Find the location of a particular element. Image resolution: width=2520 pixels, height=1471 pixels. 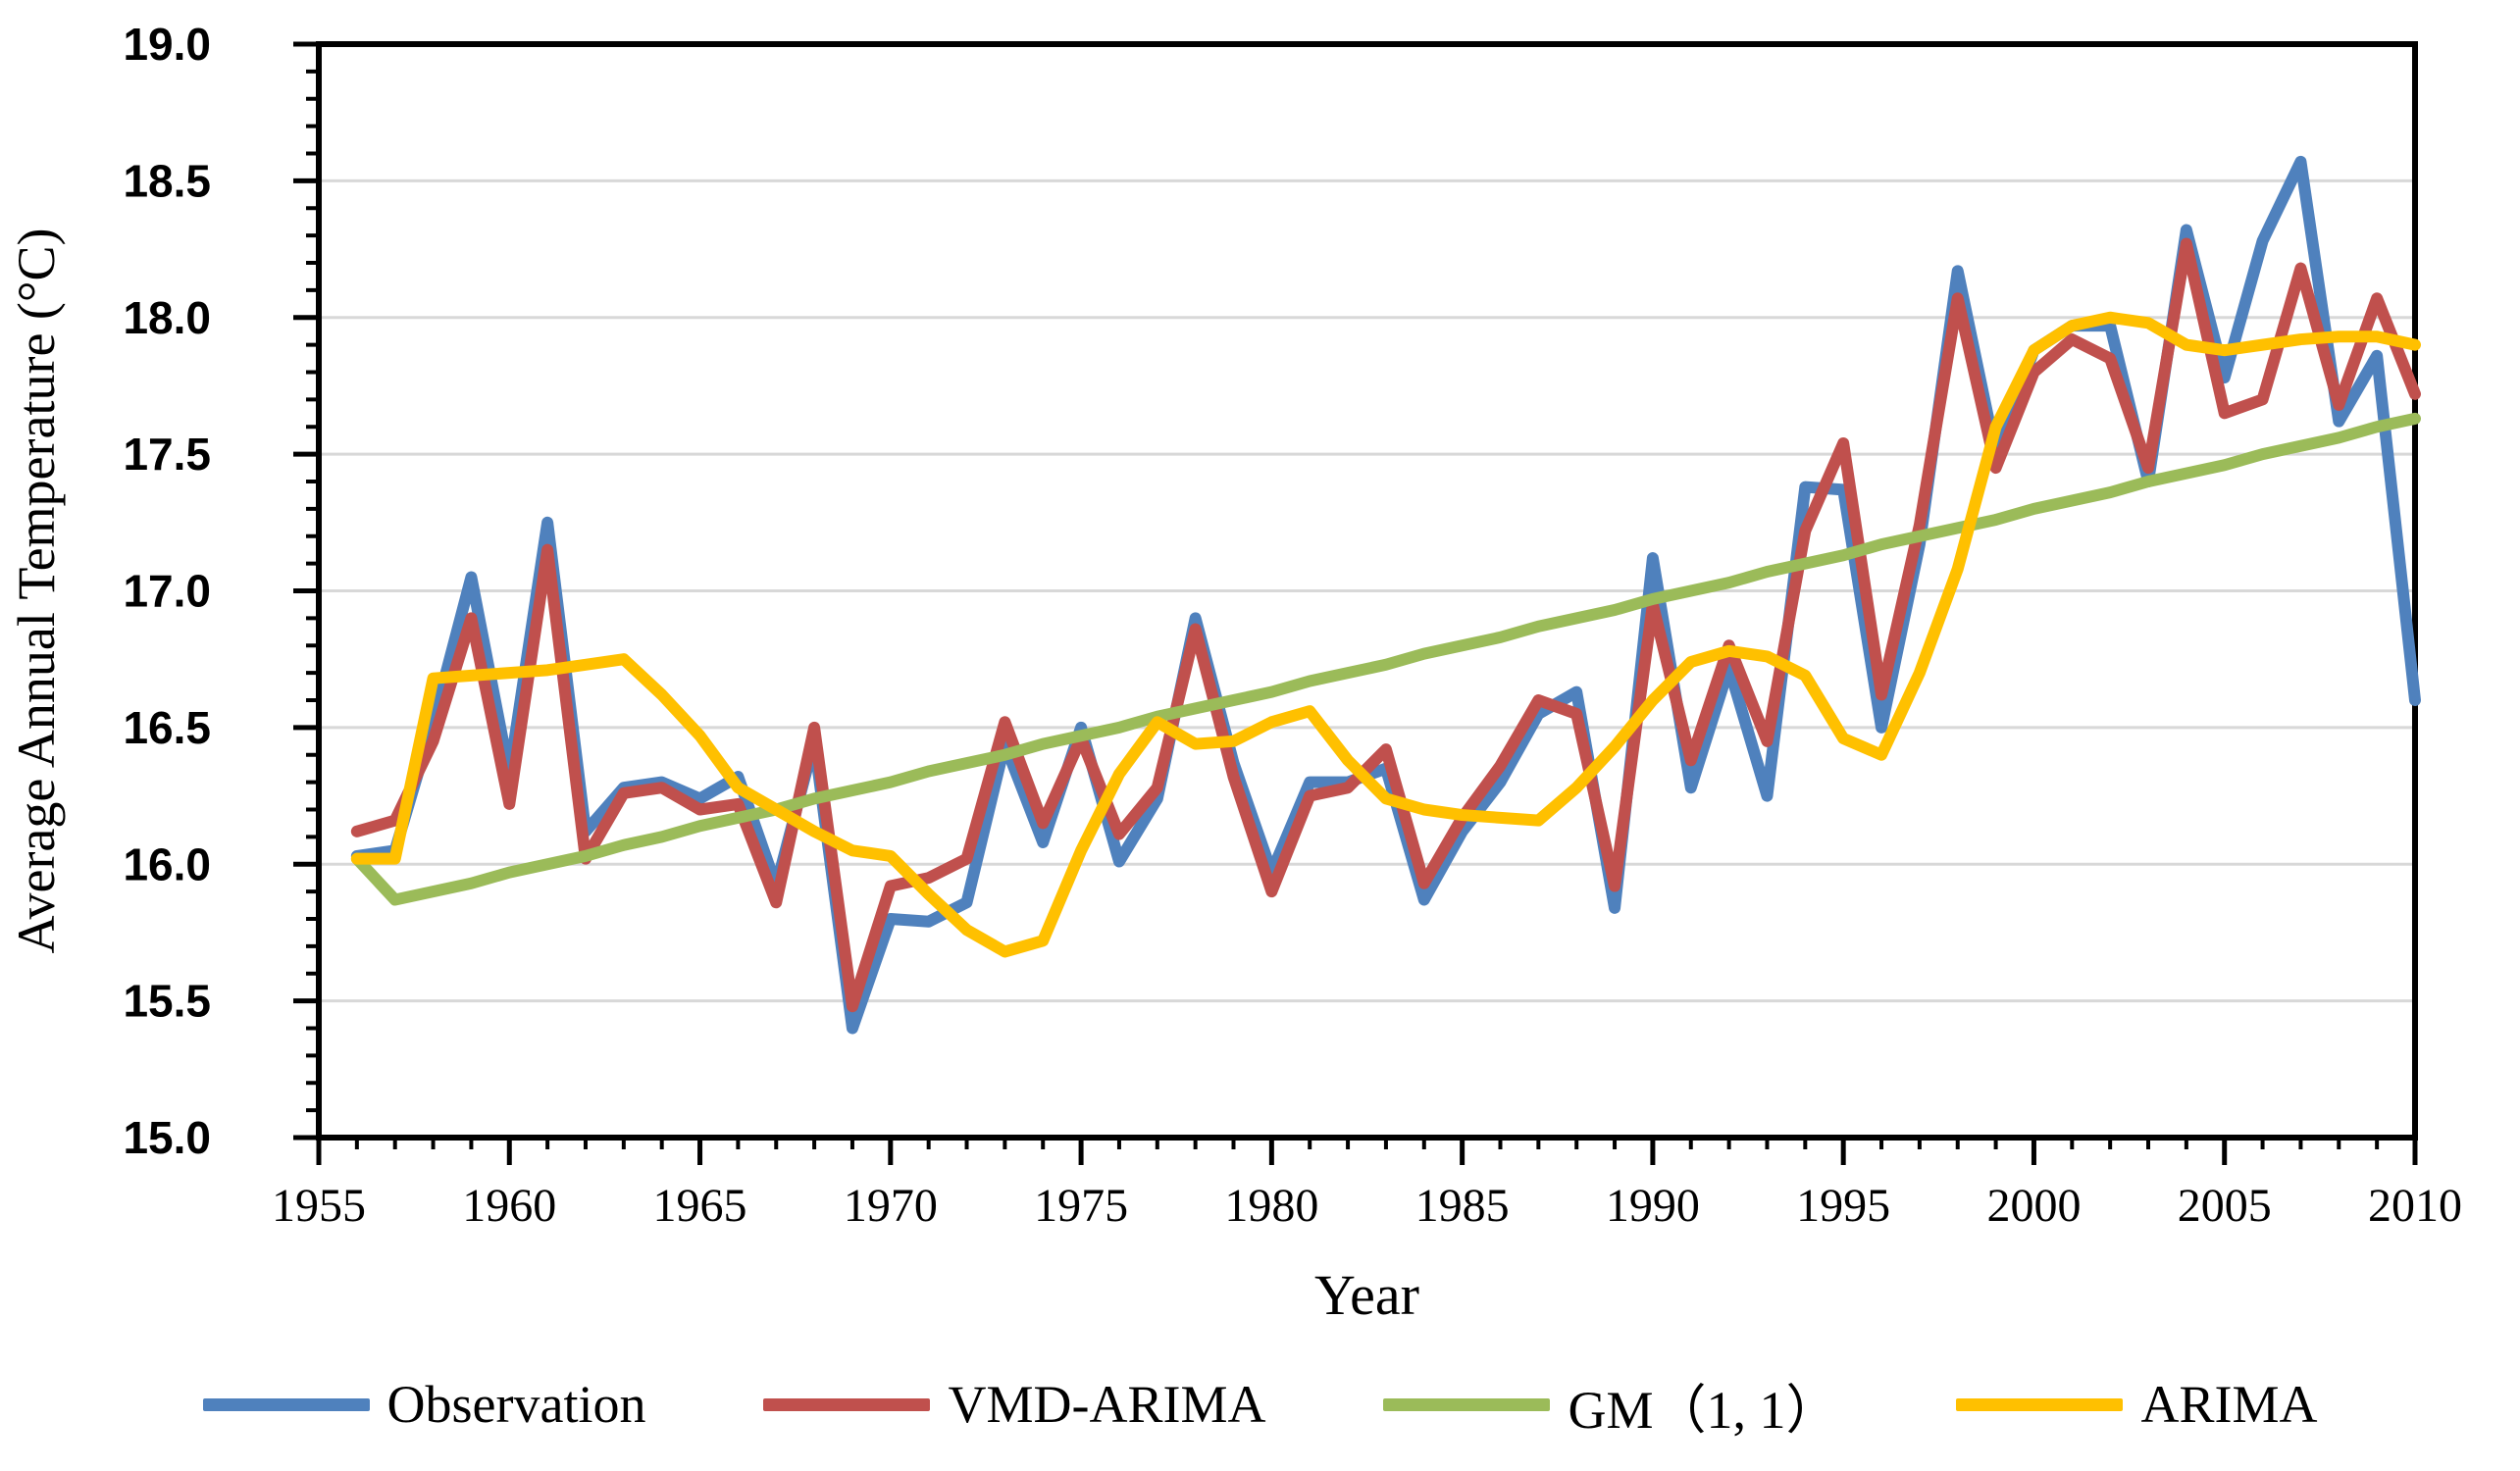

x-tick-label: 1980 is located at coordinates (1271, 1206).